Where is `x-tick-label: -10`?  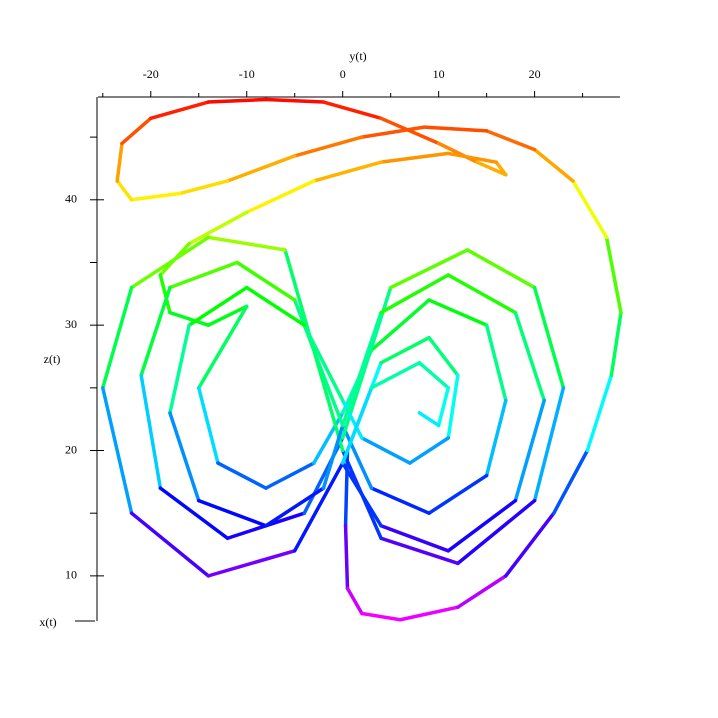 x-tick-label: -10 is located at coordinates (247, 74).